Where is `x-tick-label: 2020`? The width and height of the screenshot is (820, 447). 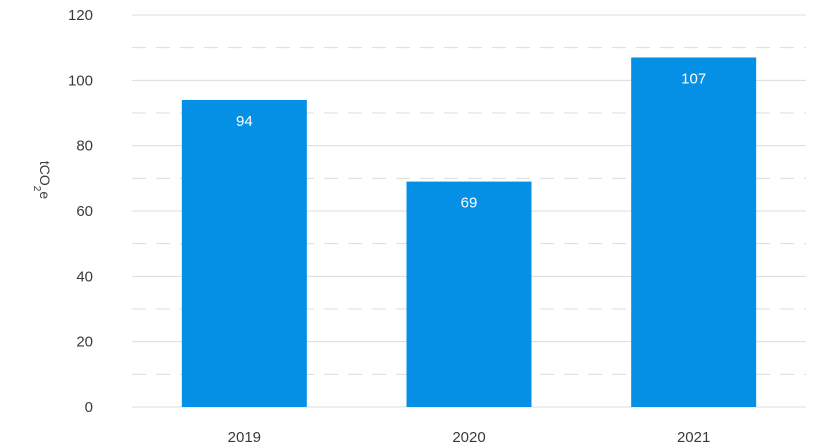 x-tick-label: 2020 is located at coordinates (468, 437).